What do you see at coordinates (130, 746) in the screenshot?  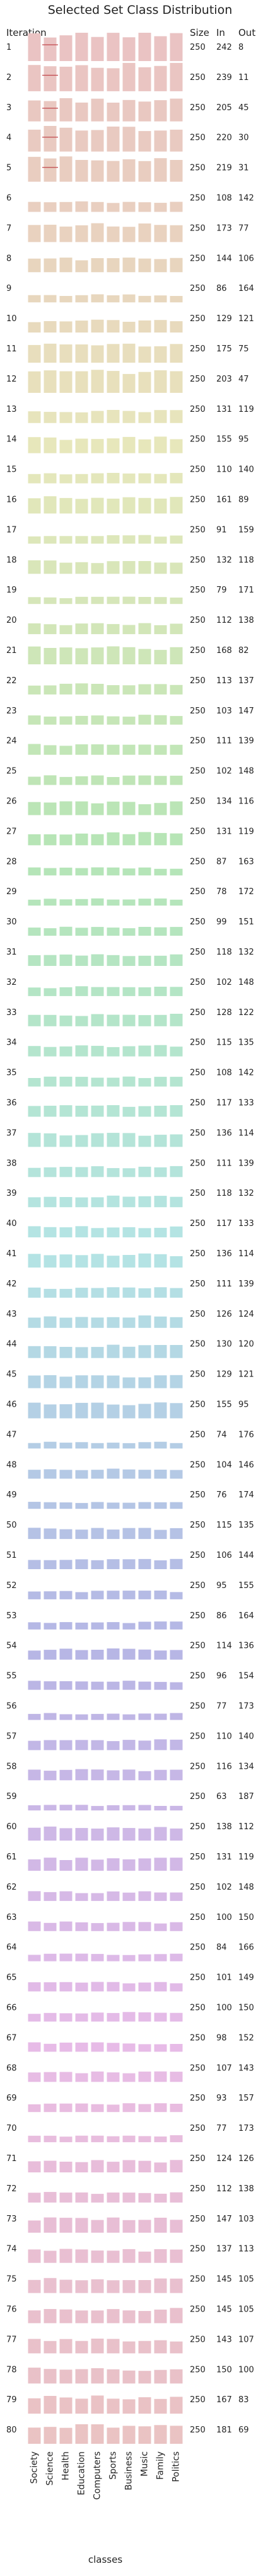 I see `iteration-row: 24 250 111 139` at bounding box center [130, 746].